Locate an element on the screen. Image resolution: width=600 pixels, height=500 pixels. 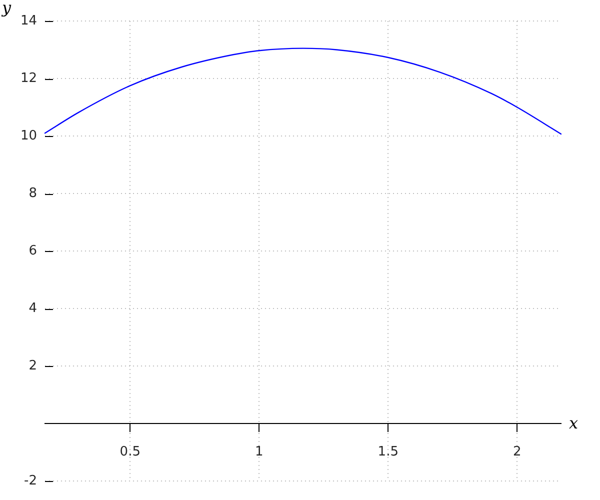
x-tick-label: 2 is located at coordinates (517, 452).